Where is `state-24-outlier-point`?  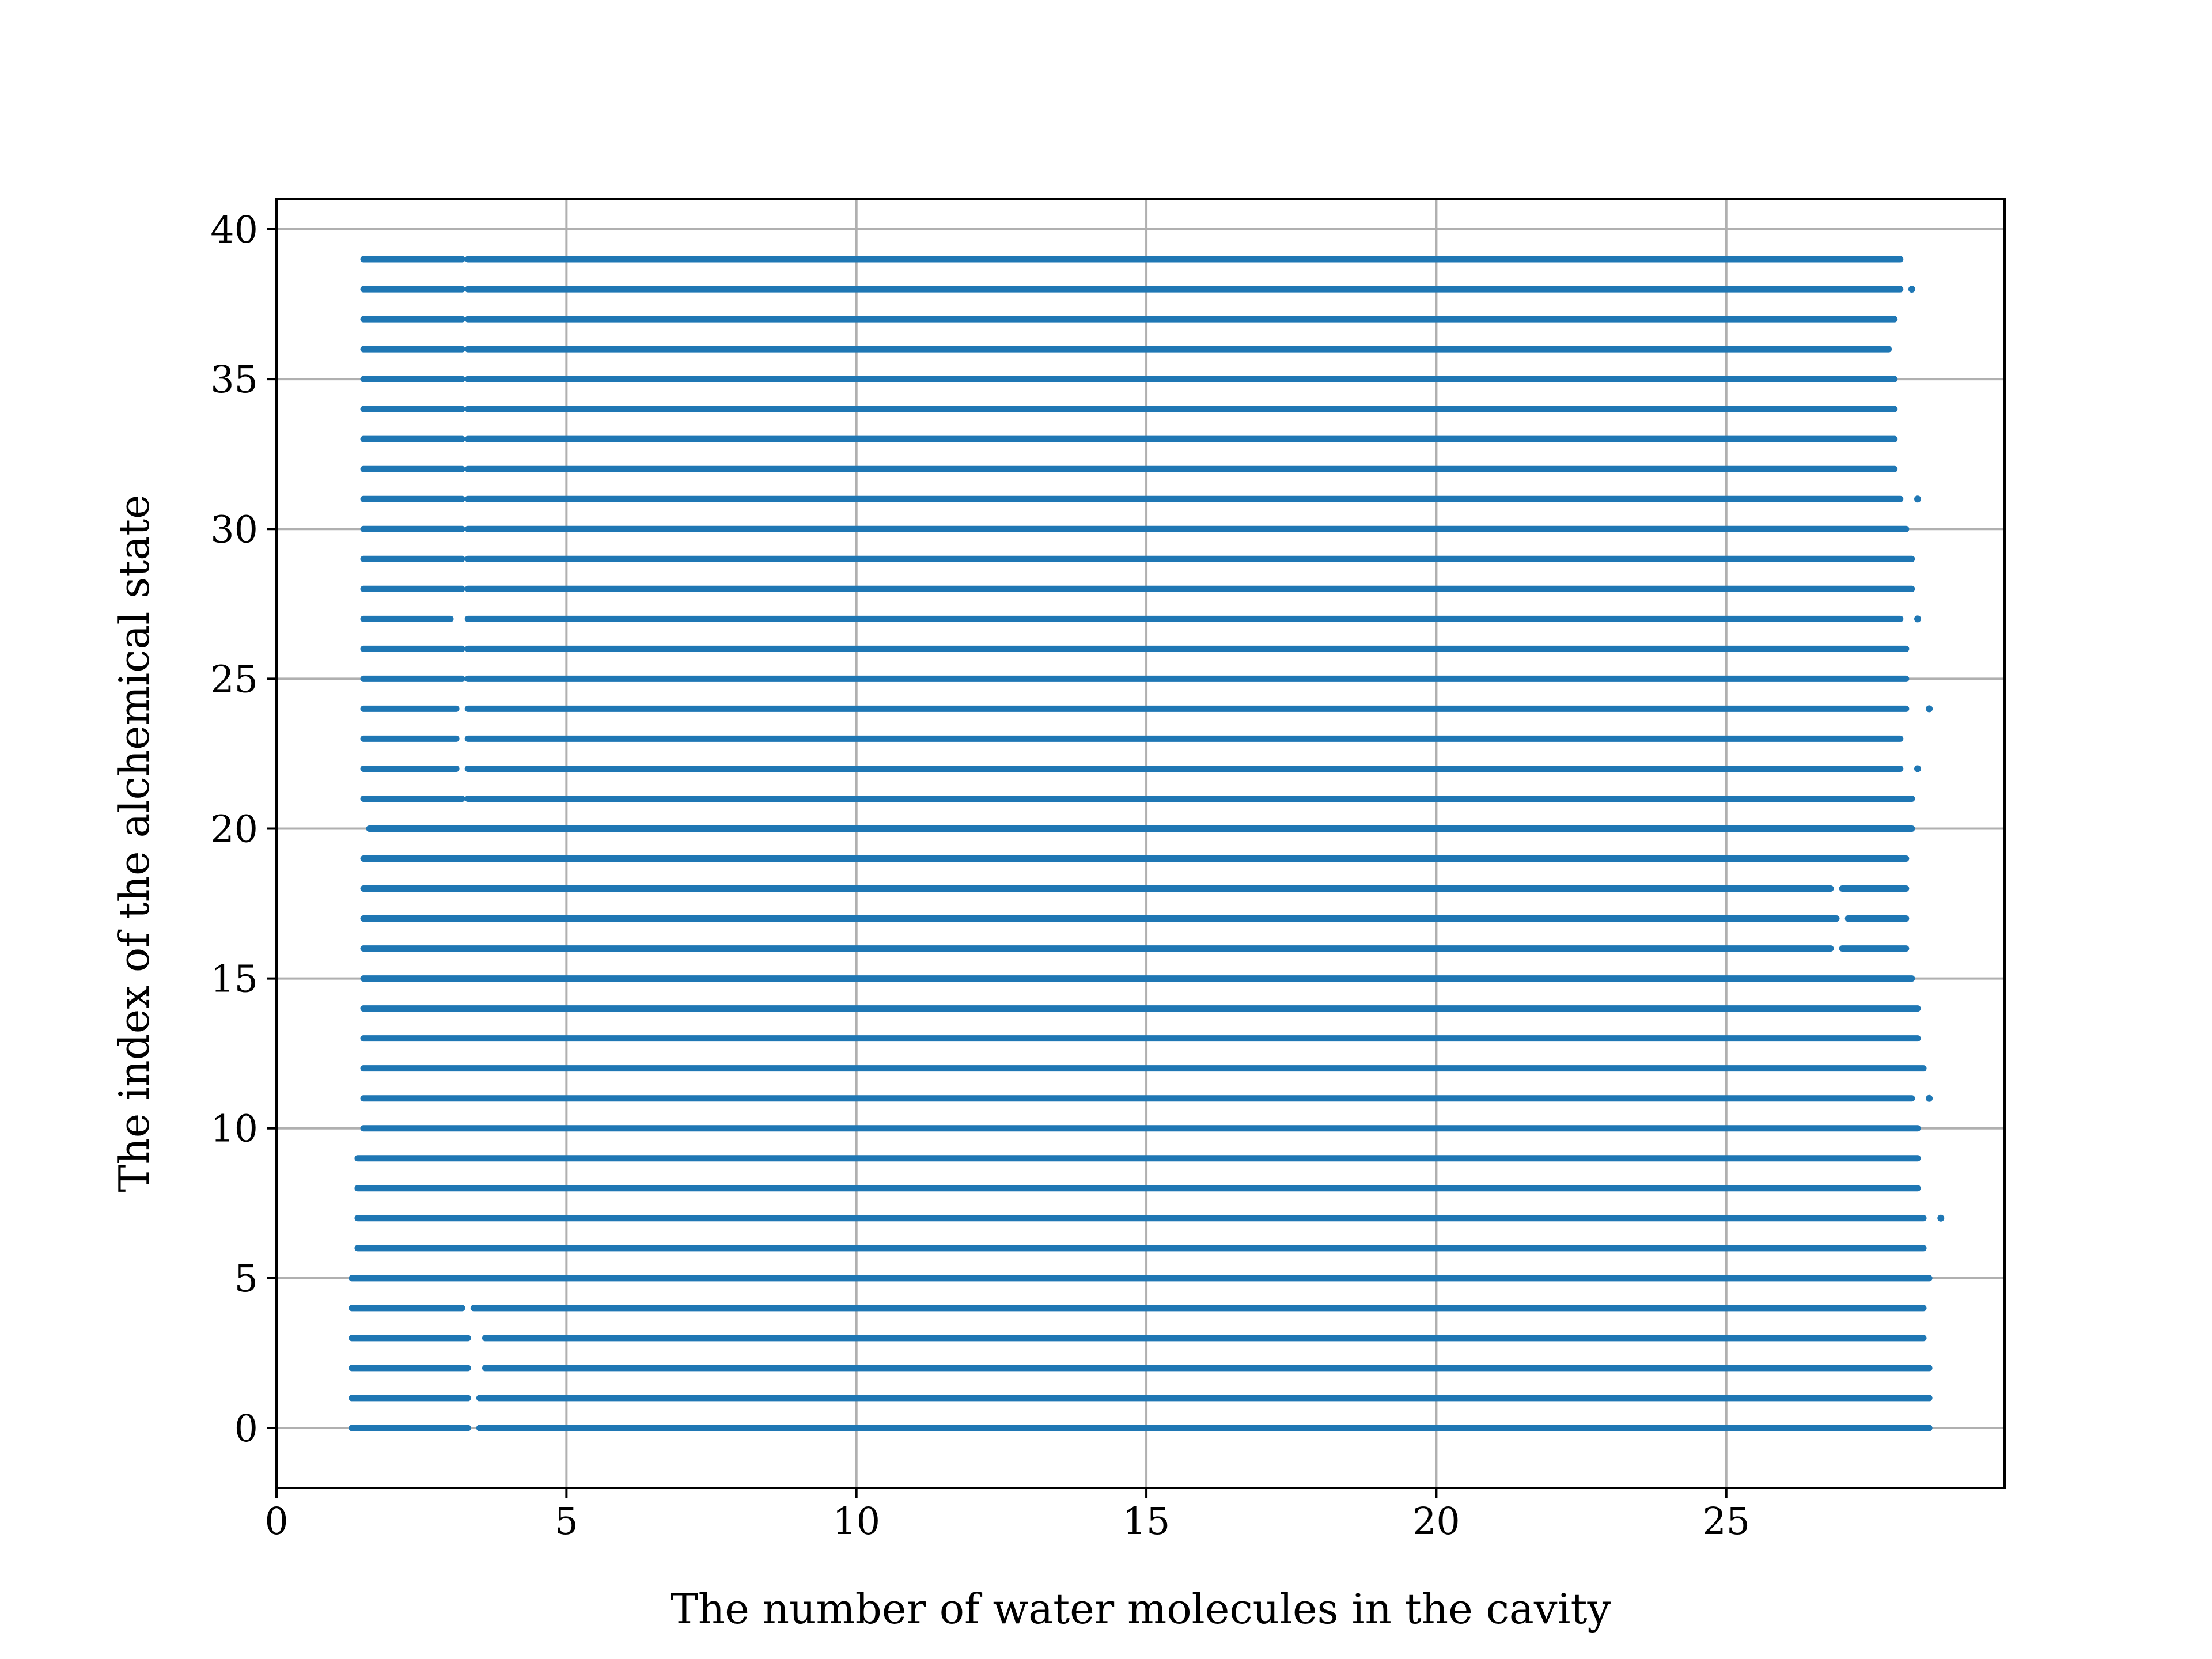
state-24-outlier-point is located at coordinates (1929, 709).